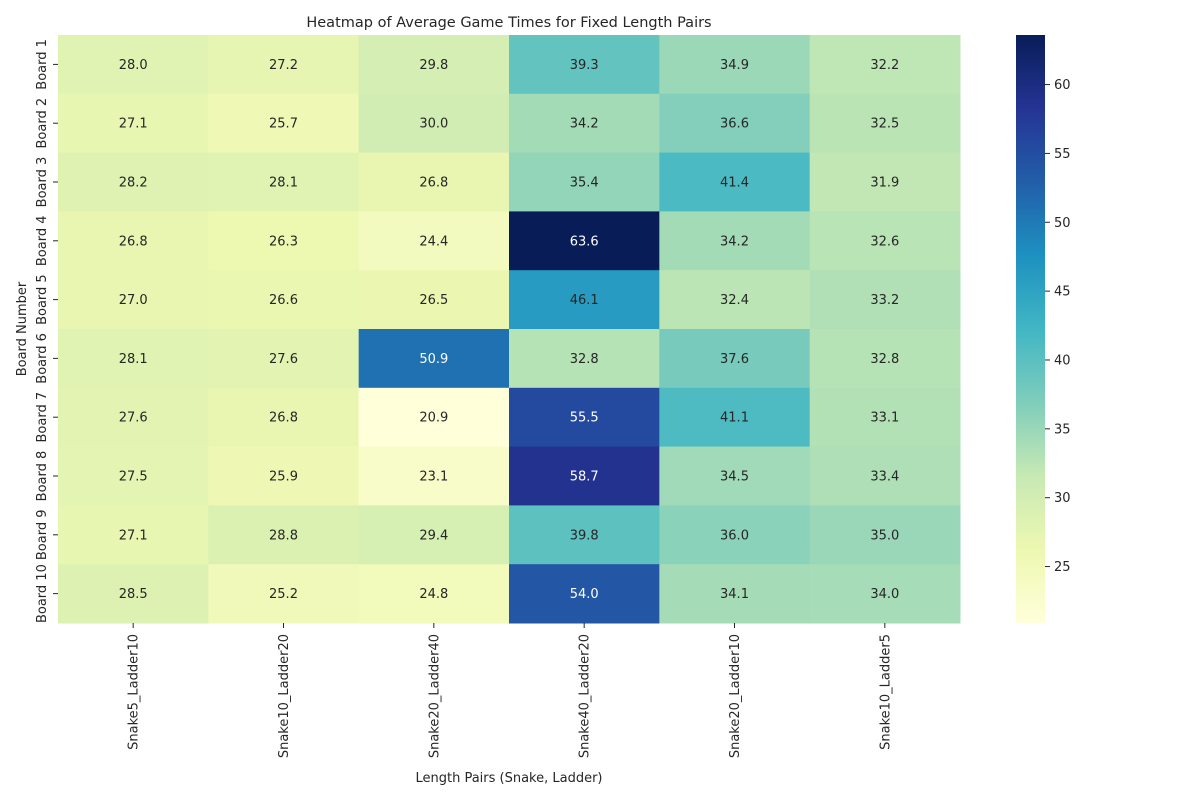 Image resolution: width=1200 pixels, height=800 pixels. What do you see at coordinates (1062, 223) in the screenshot?
I see `colorbar-tick-label: 50` at bounding box center [1062, 223].